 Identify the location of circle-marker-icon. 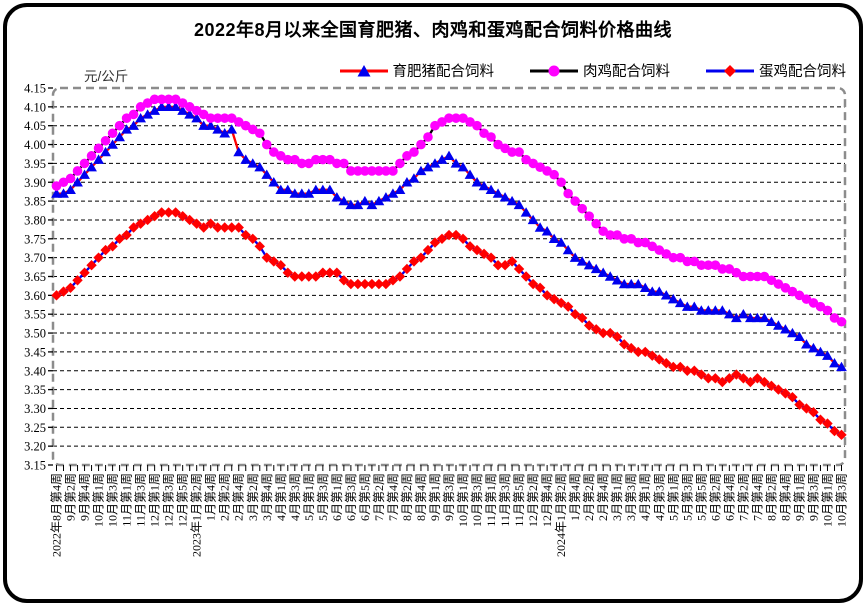
(554, 70).